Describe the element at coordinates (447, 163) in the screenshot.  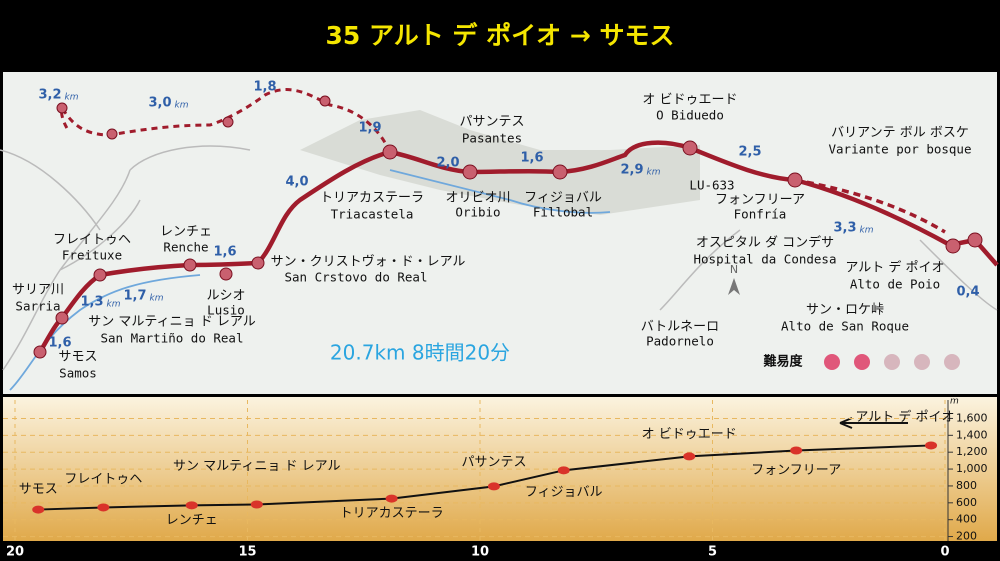
I see `distance-label: 2,0` at that location.